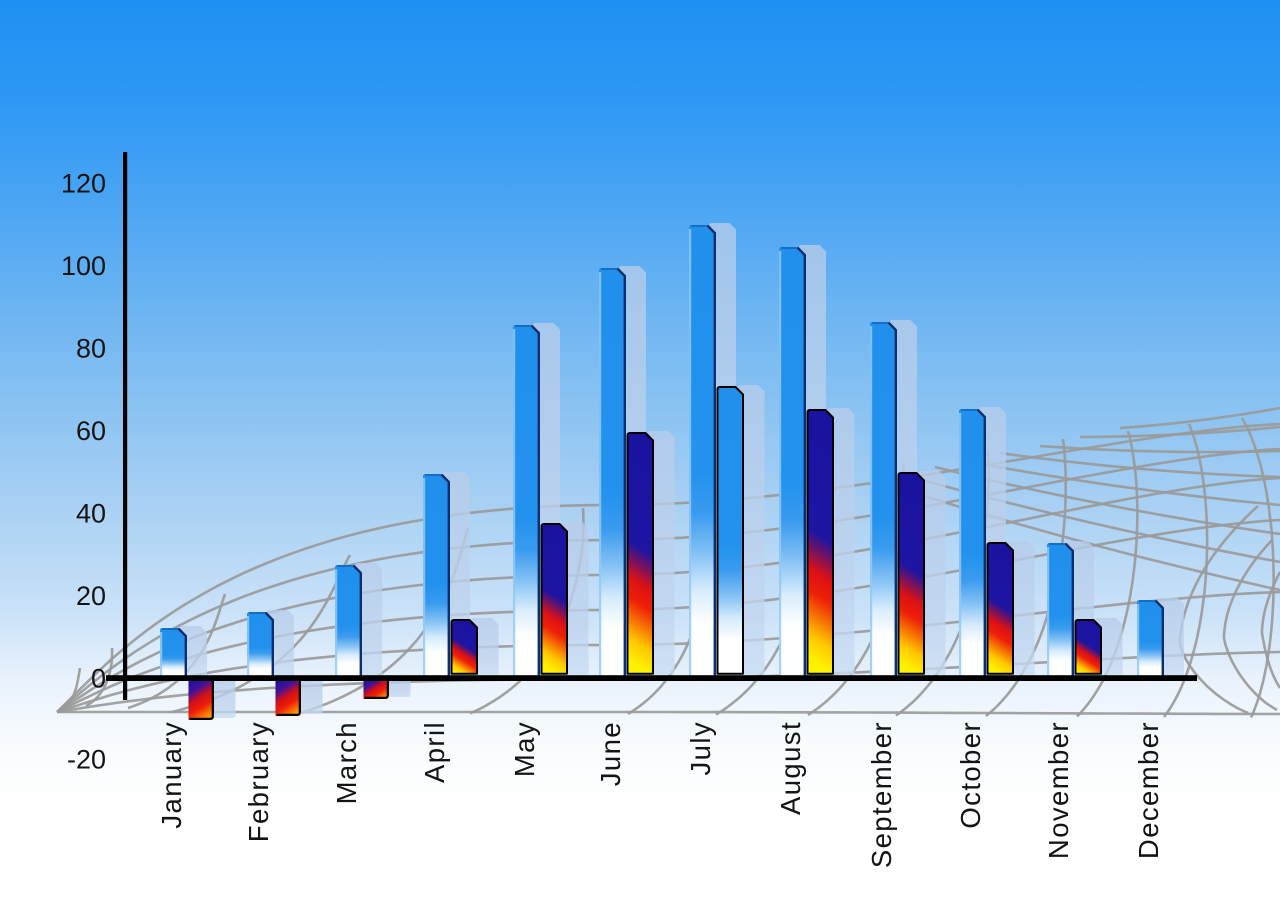 Image resolution: width=1280 pixels, height=905 pixels. I want to click on svg-text: 0, so click(98, 679).